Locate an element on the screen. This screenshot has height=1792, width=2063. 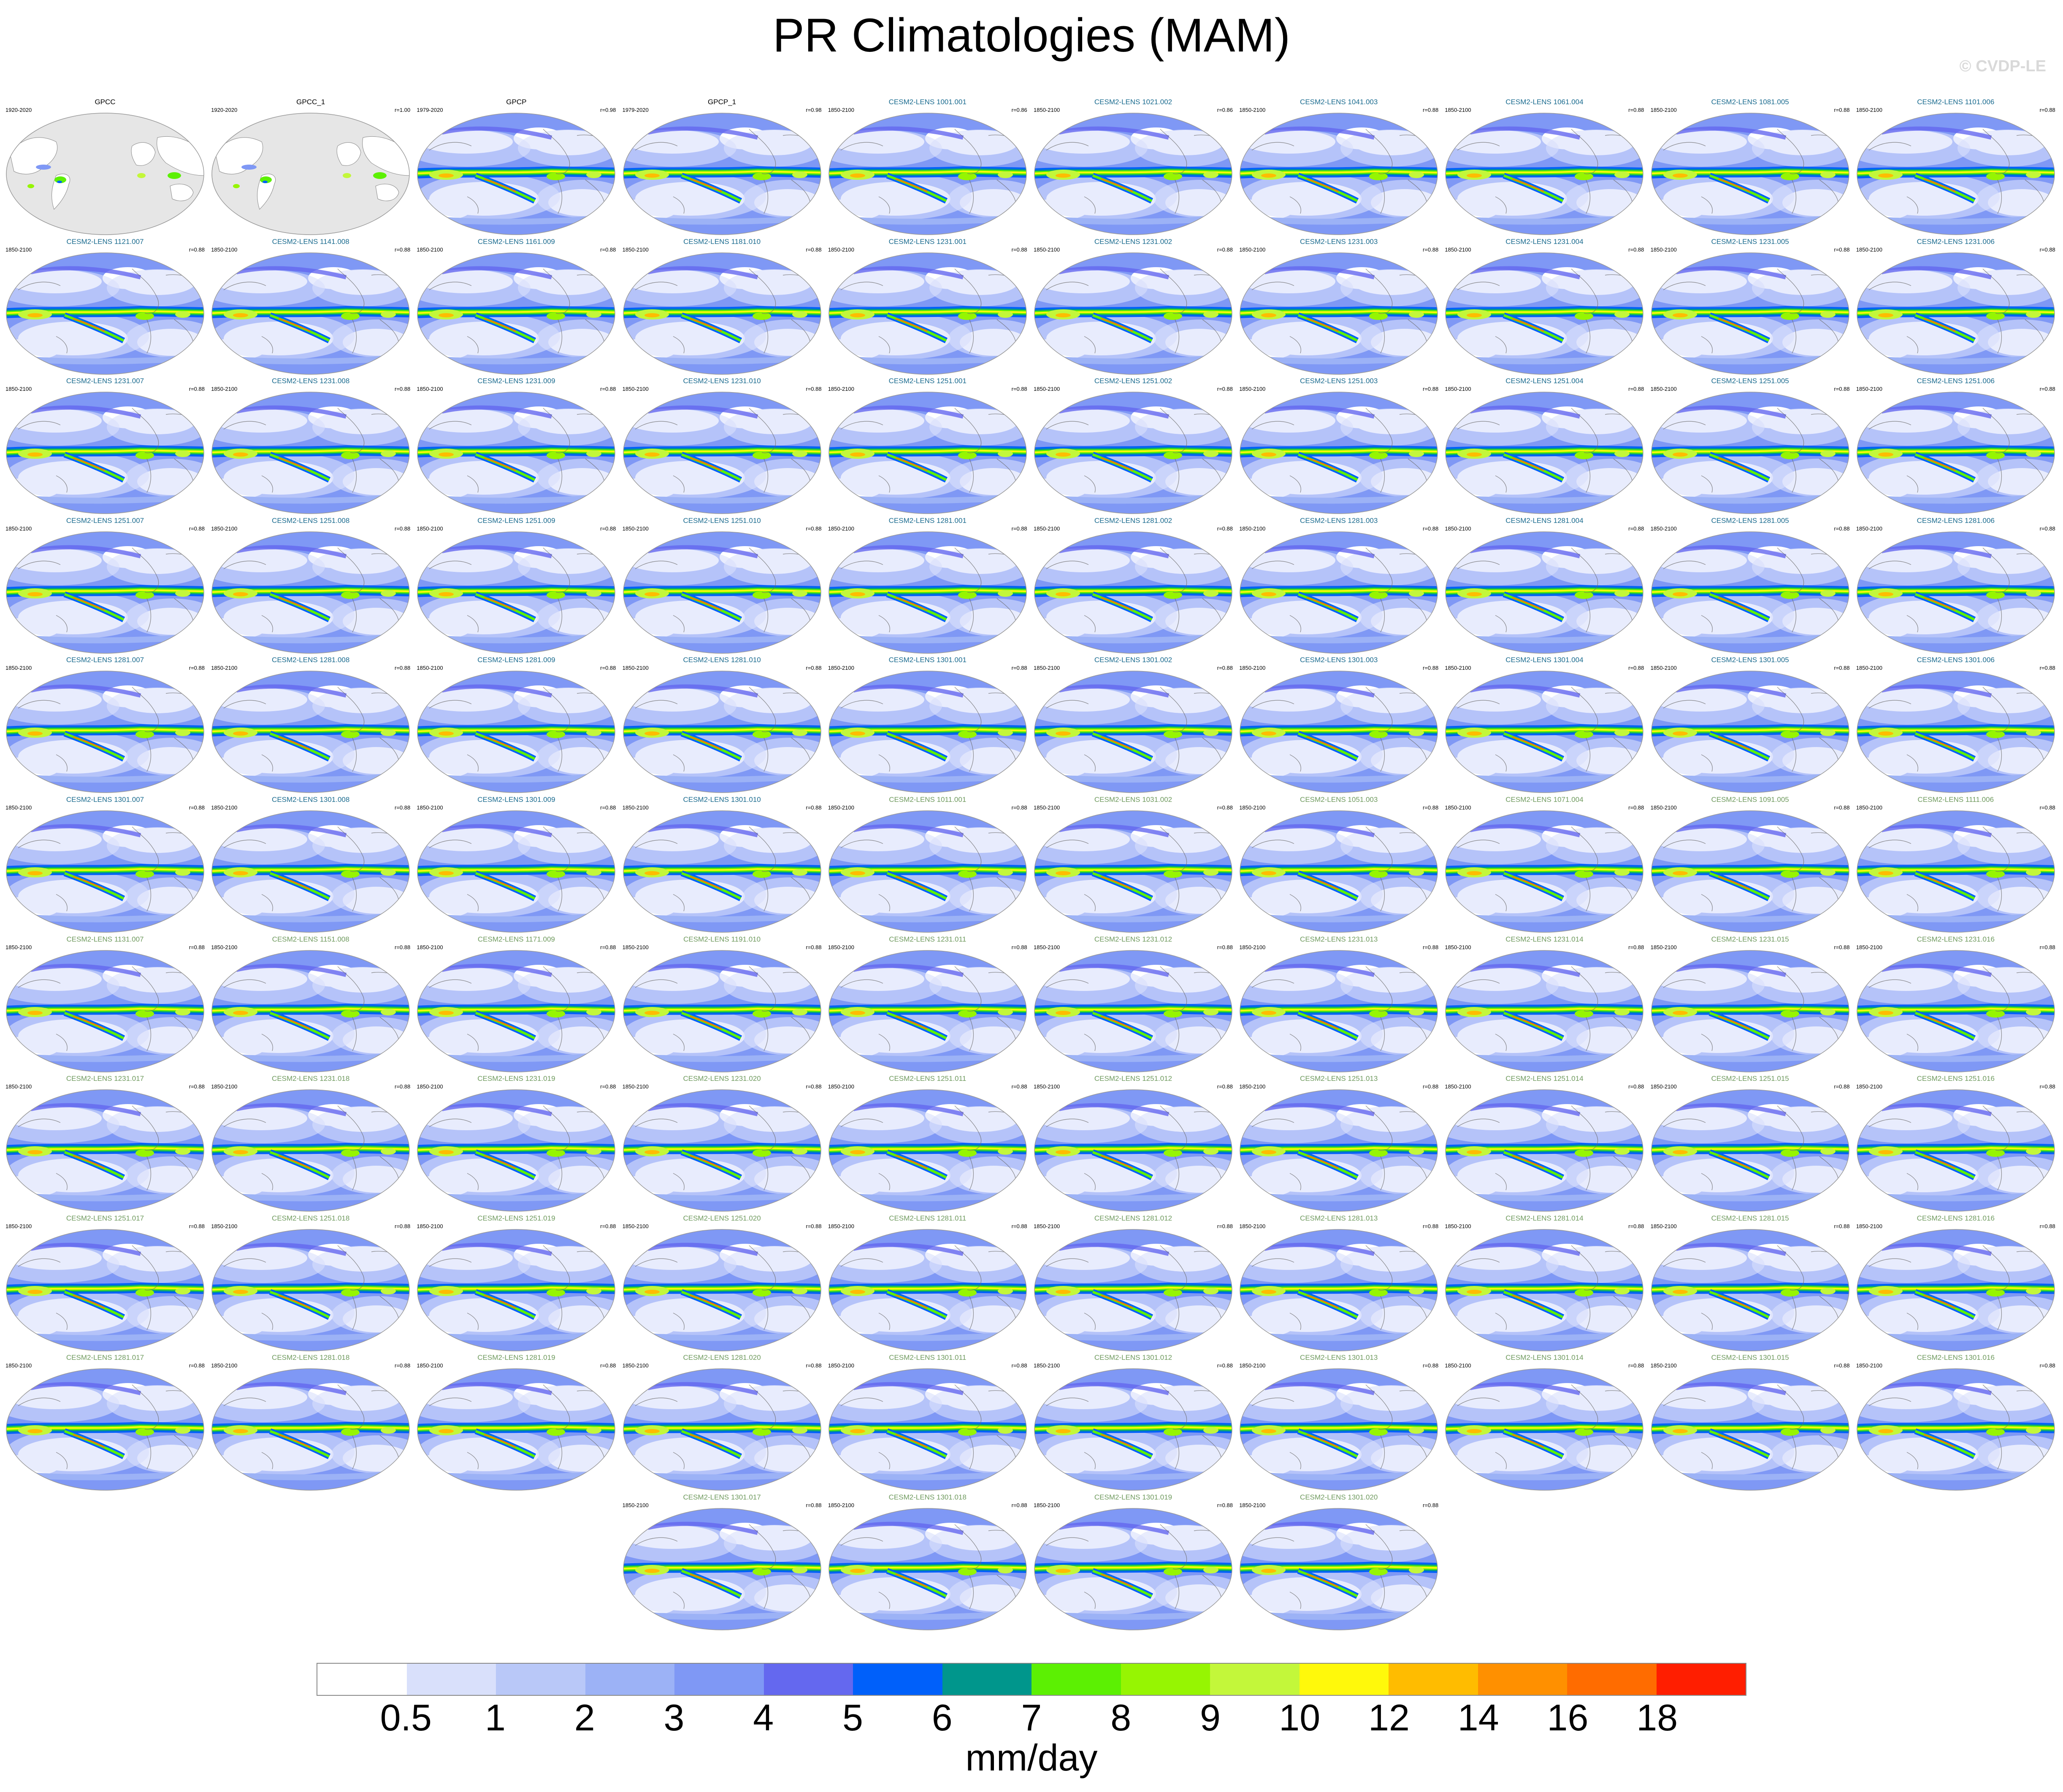
map-panel: CESM2-LENS 1131.007 1850-2100 r=0.88 is located at coordinates (105, 1005).